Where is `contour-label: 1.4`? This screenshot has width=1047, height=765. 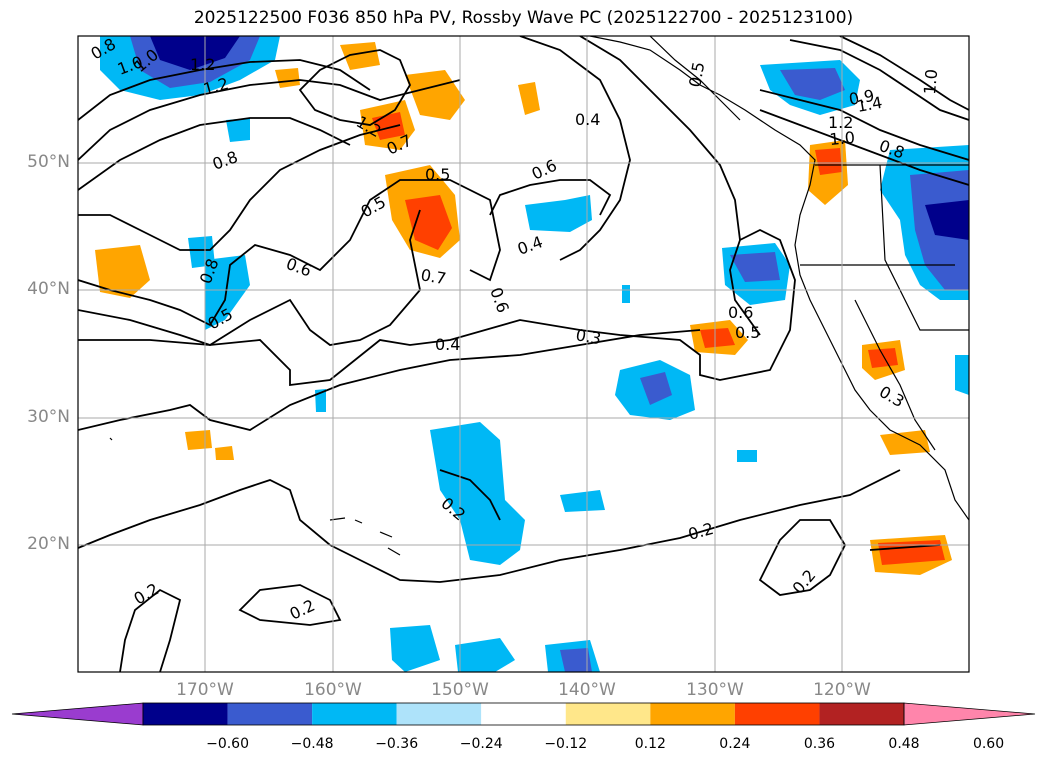 contour-label: 1.4 is located at coordinates (869, 104).